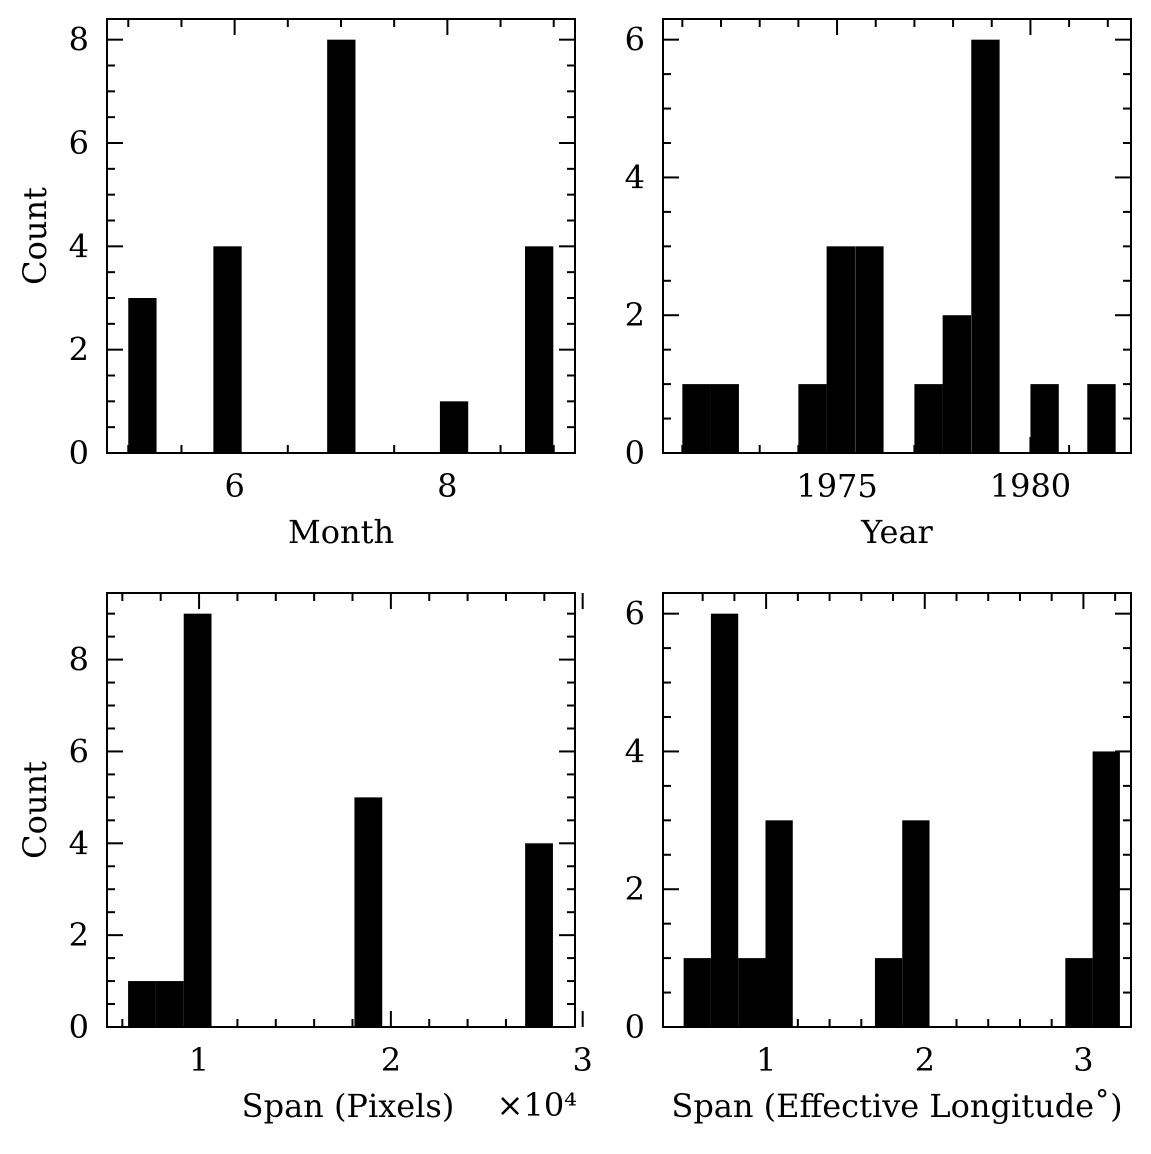 The image size is (1151, 1154). I want to click on x-tick-label: 6, so click(234, 486).